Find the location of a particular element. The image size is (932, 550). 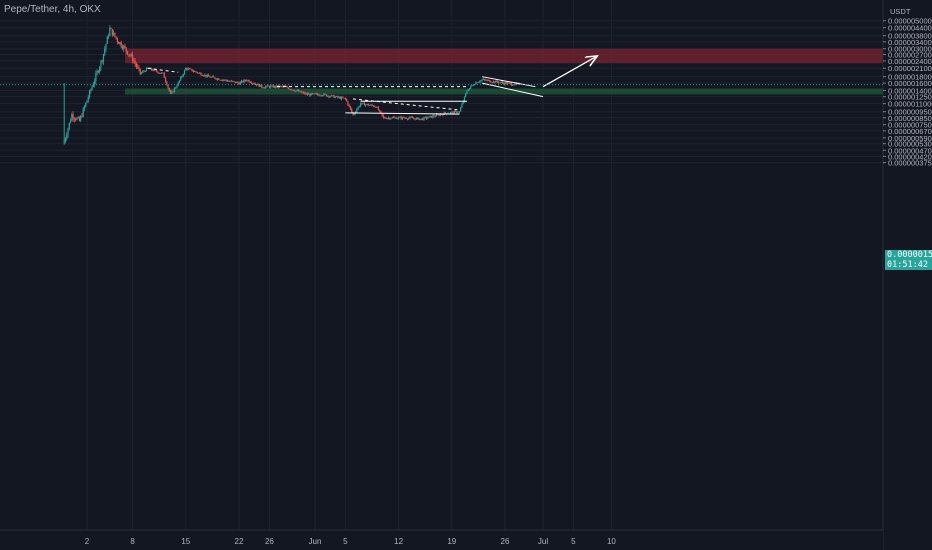

x-tick-label: Jun is located at coordinates (315, 541).